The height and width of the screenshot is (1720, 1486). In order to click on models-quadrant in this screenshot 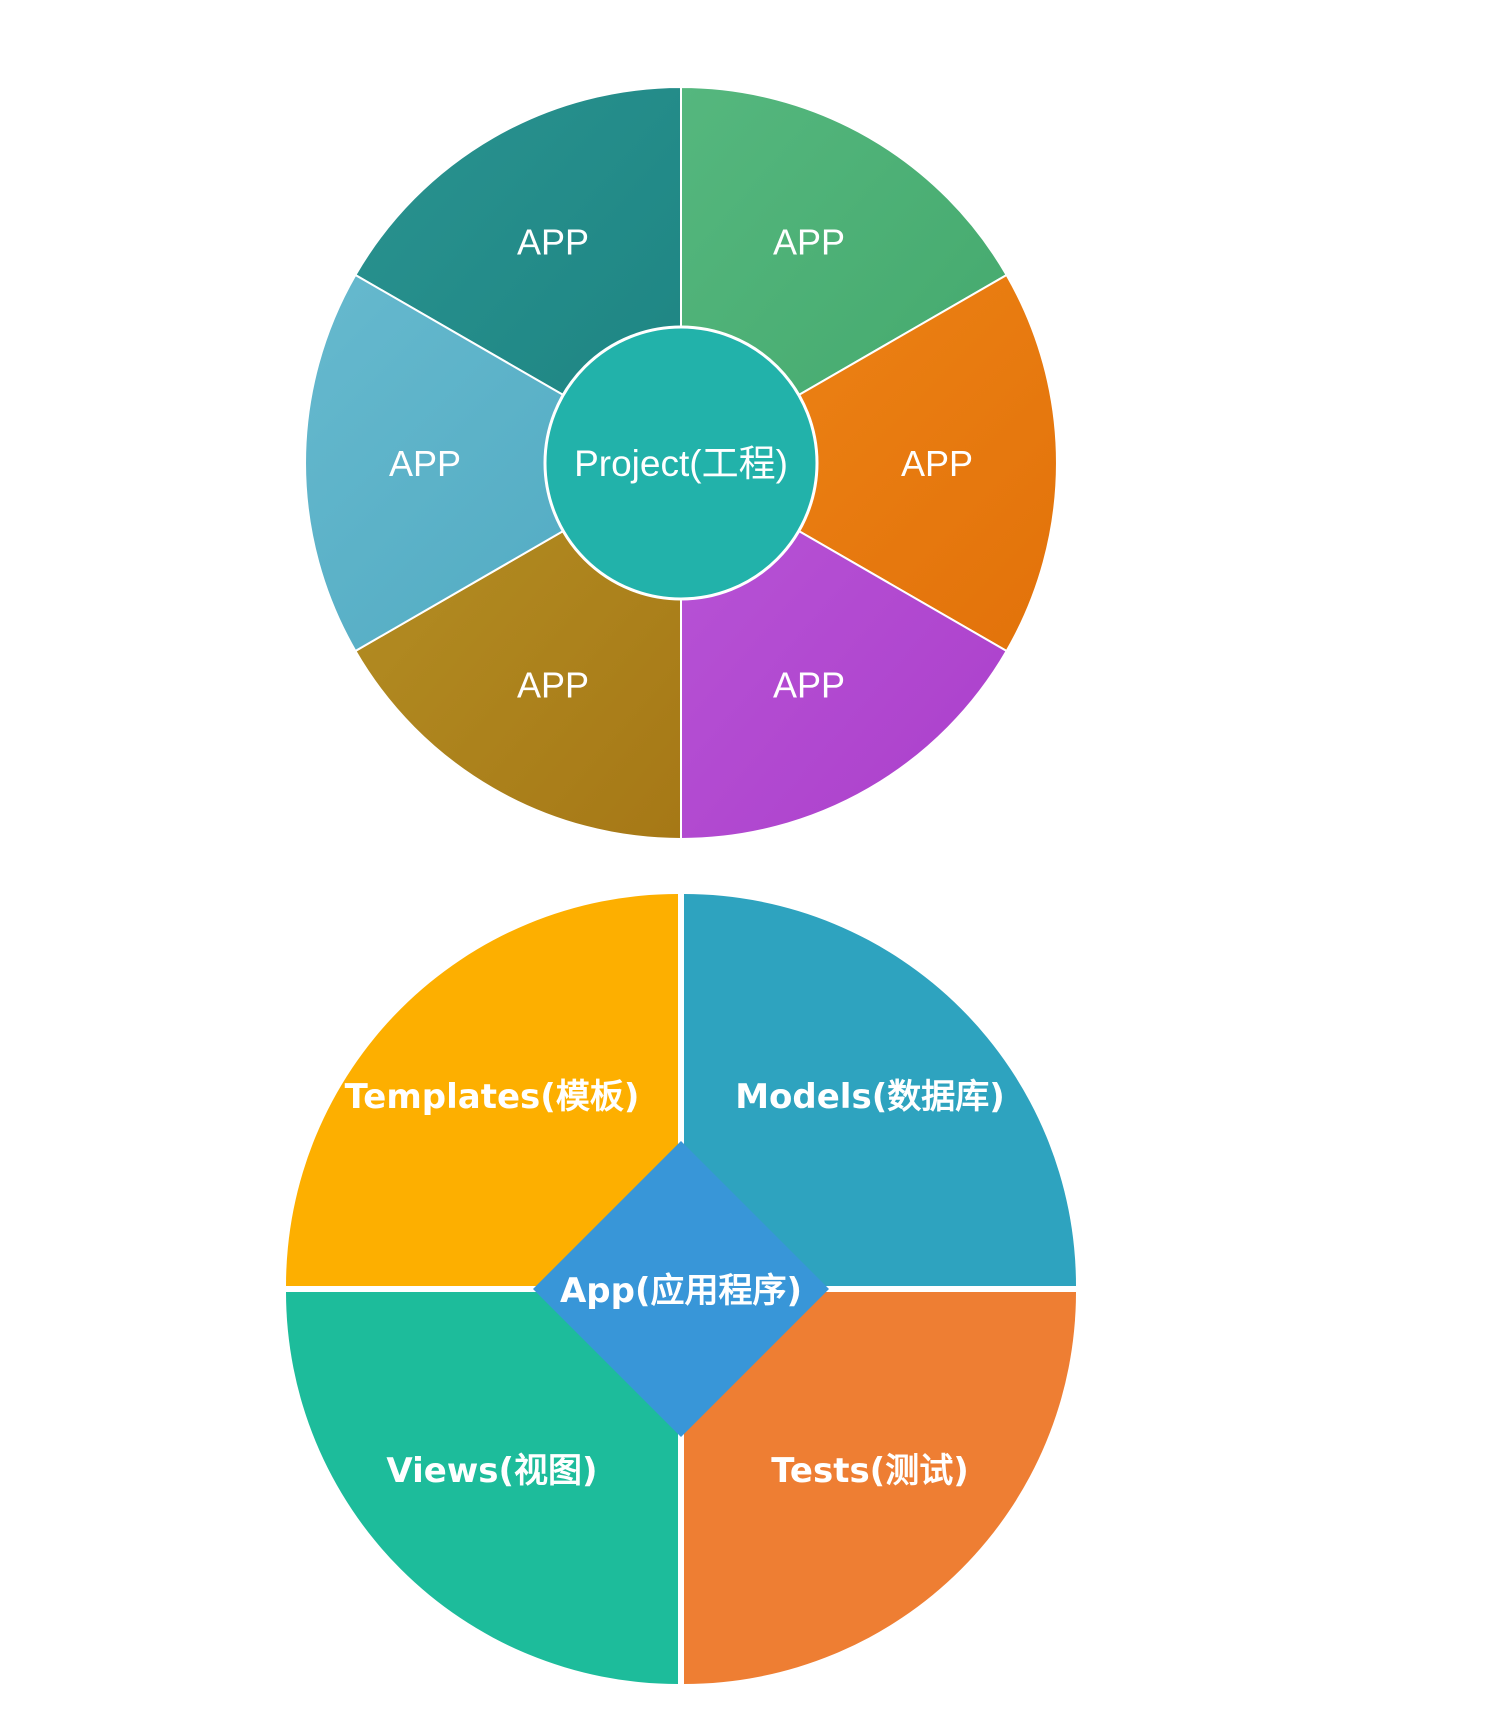, I will do `click(880, 1090)`.